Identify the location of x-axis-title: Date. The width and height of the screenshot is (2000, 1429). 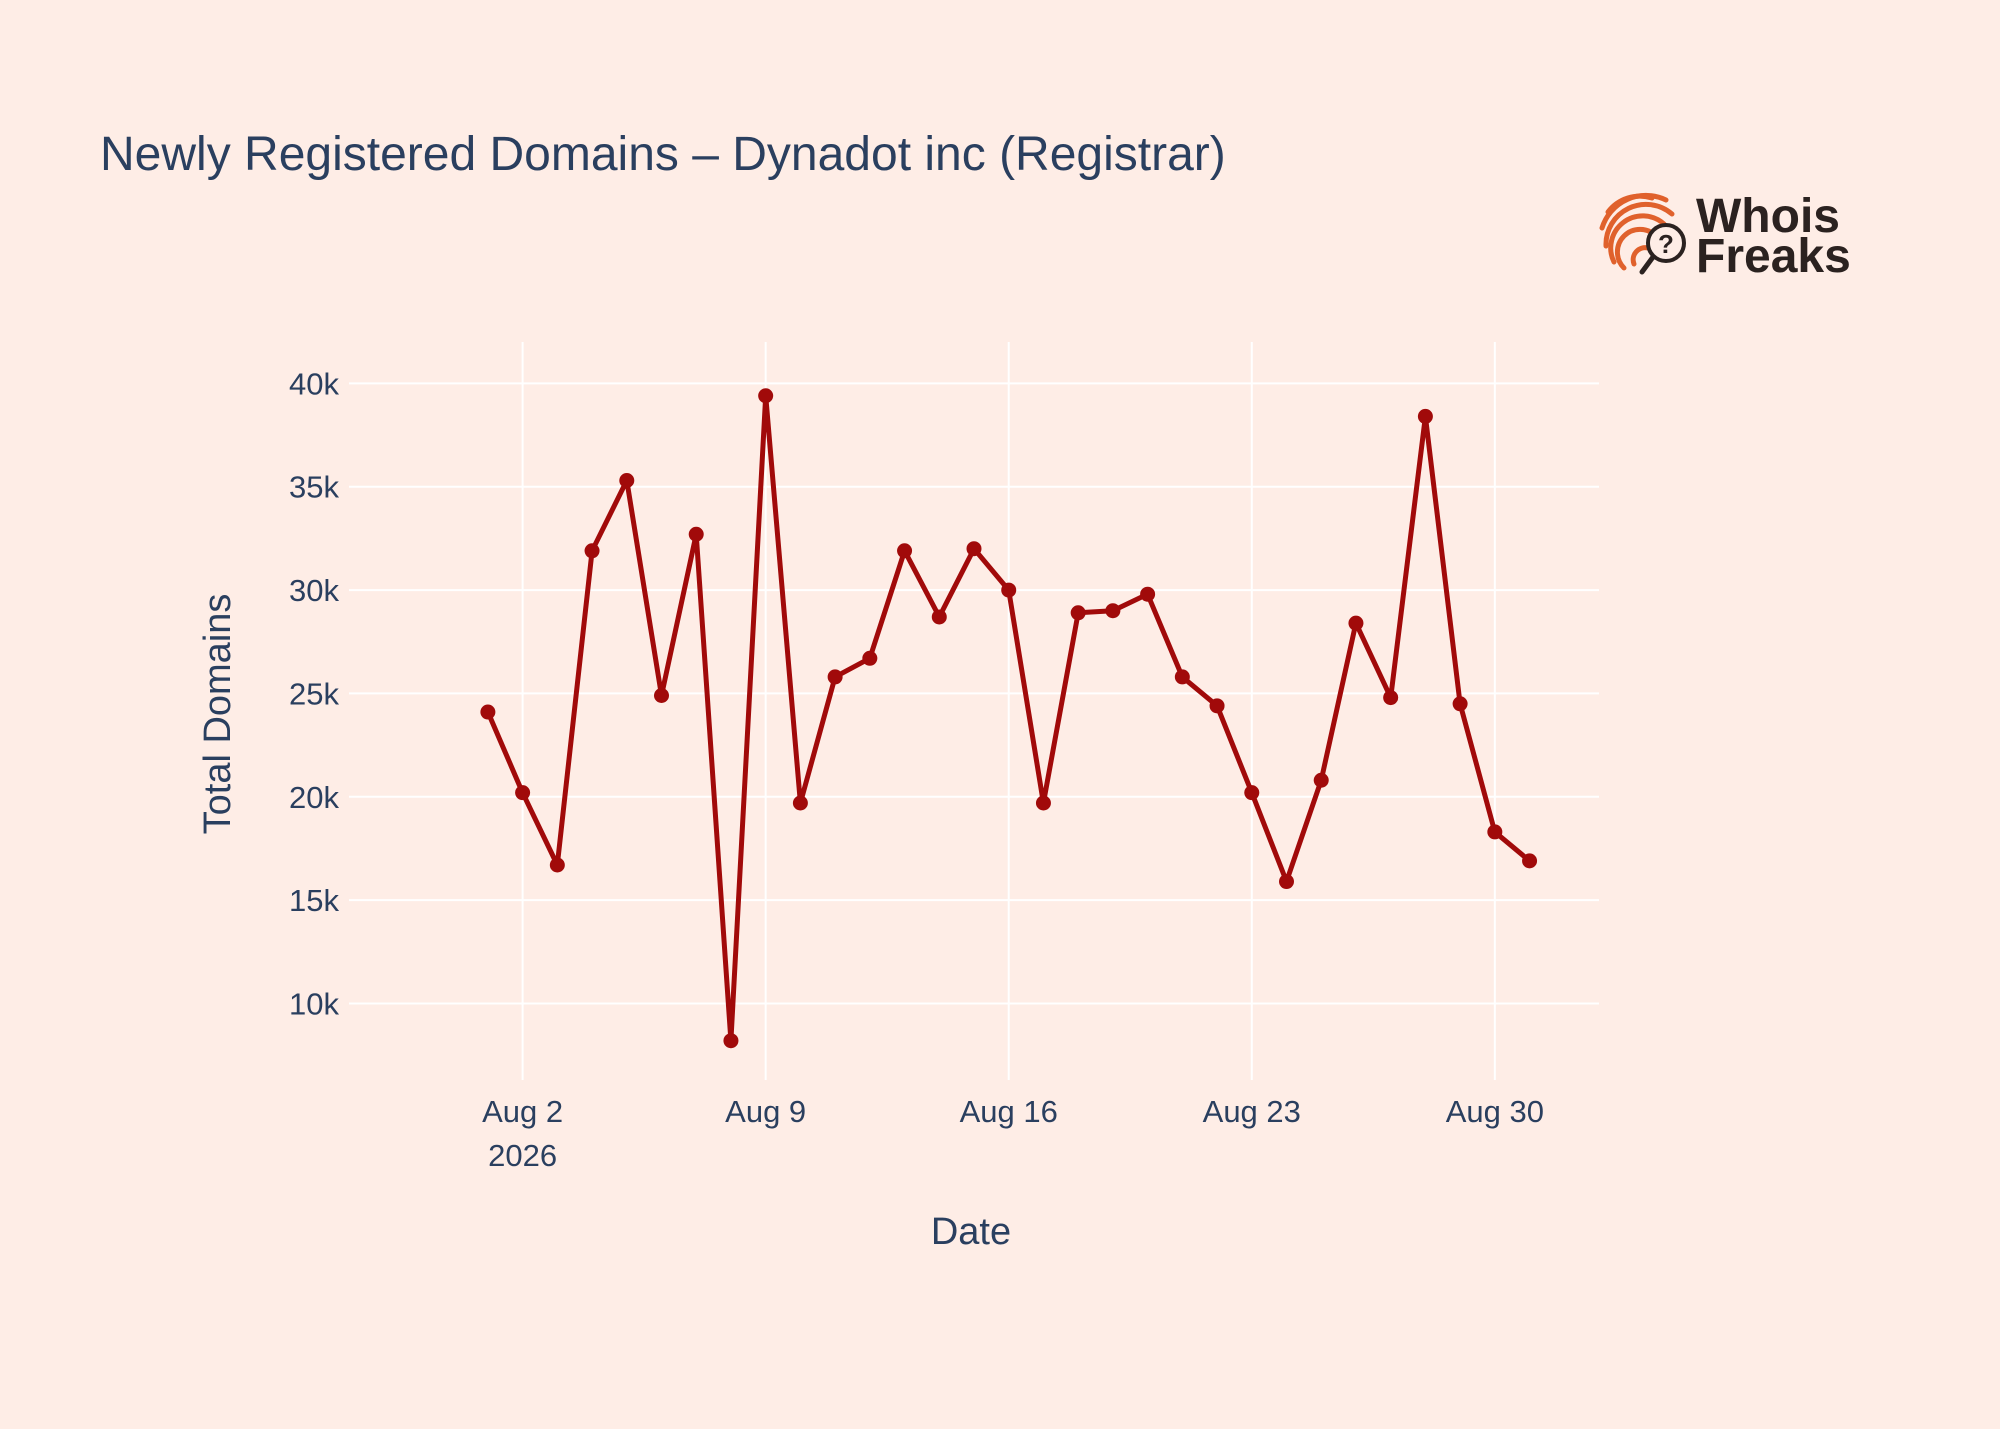
(971, 1232).